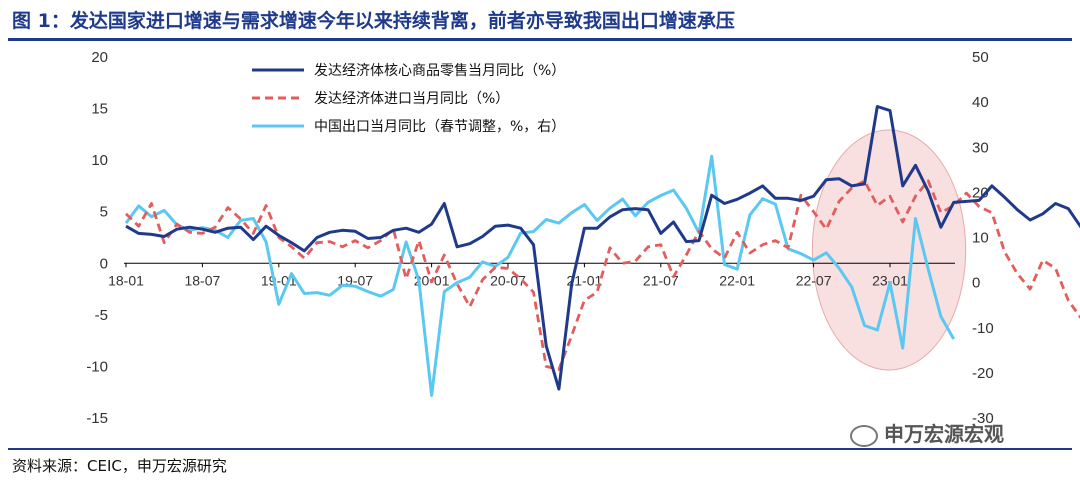  What do you see at coordinates (99, 109) in the screenshot?
I see `y-left-tick-label: 15` at bounding box center [99, 109].